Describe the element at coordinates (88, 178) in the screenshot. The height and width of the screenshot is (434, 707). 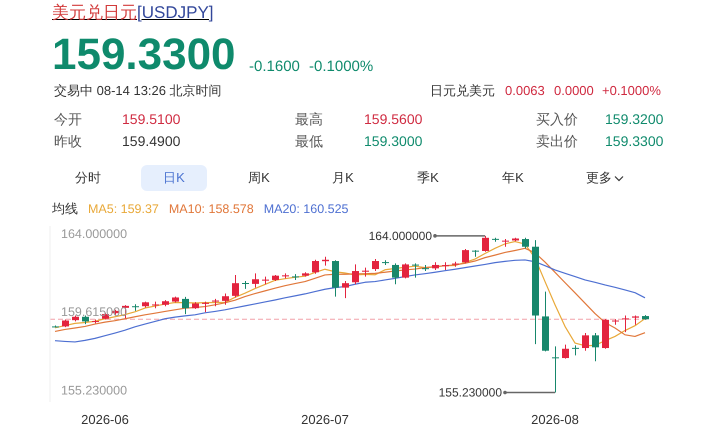
I see `text: 分时` at that location.